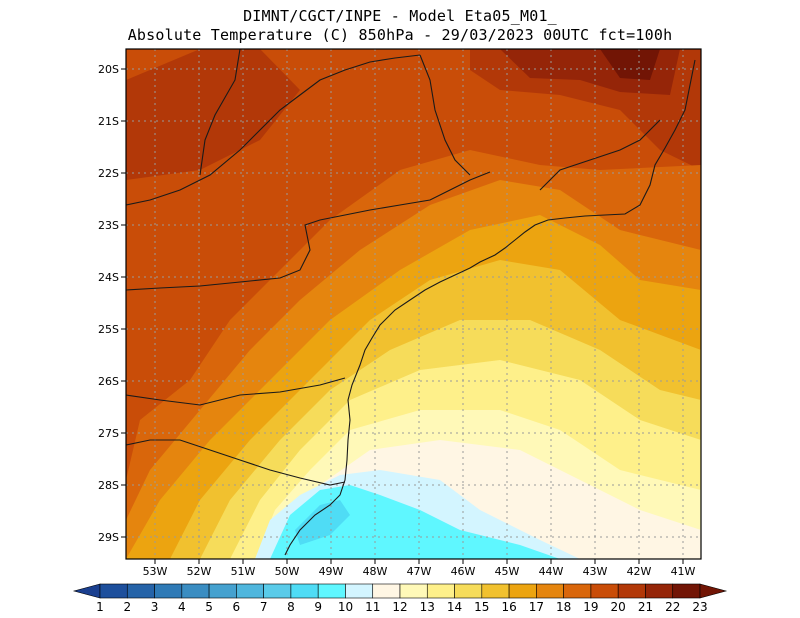 The image size is (800, 618). Describe the element at coordinates (645, 607) in the screenshot. I see `colorbar-label: 21` at that location.